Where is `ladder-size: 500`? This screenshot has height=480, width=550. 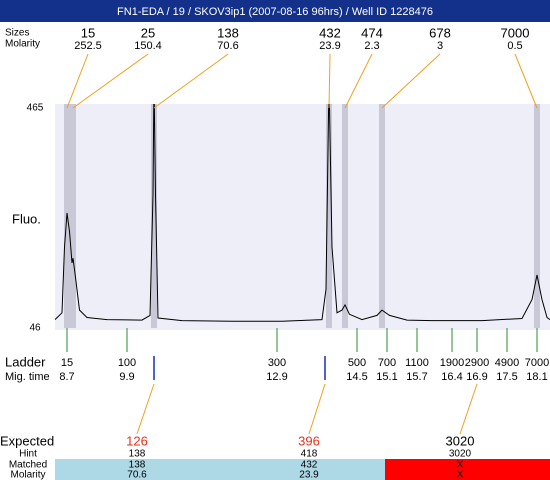
ladder-size: 500 is located at coordinates (357, 363).